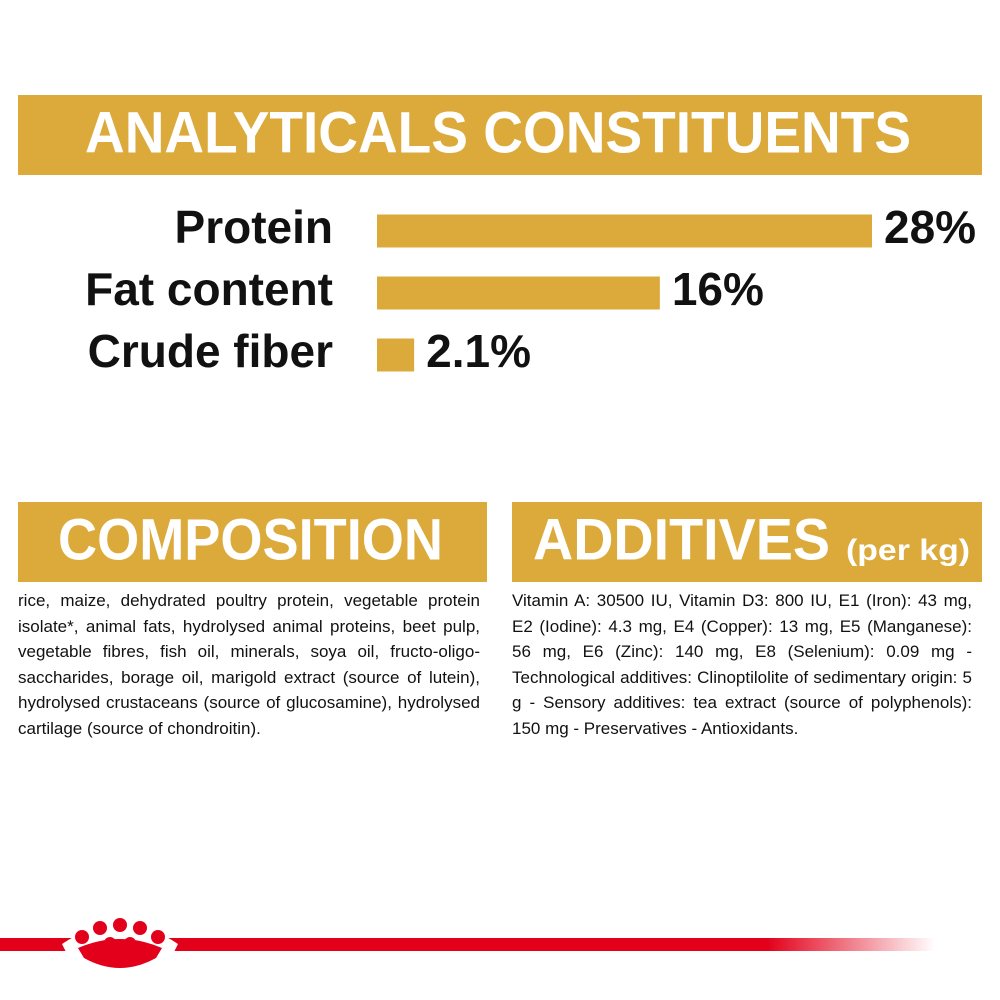  What do you see at coordinates (498, 132) in the screenshot?
I see `chart-title: ANALYTICALS CONSTITUENTS` at bounding box center [498, 132].